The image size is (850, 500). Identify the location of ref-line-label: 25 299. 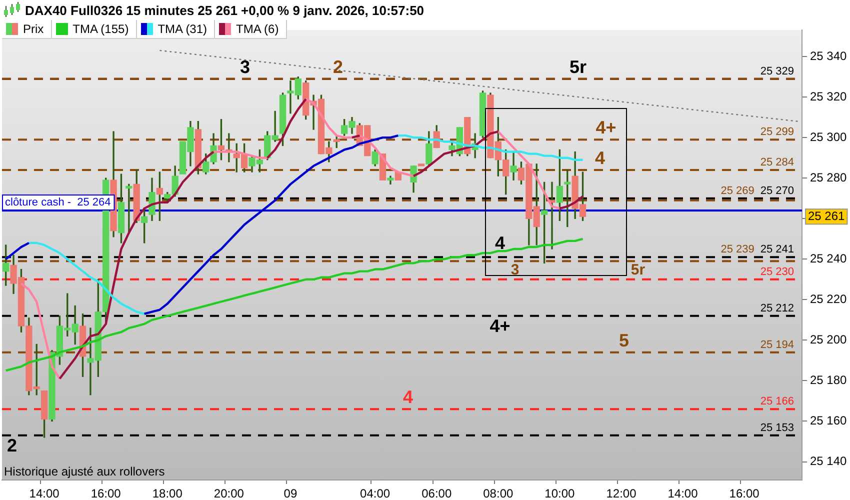
(777, 132).